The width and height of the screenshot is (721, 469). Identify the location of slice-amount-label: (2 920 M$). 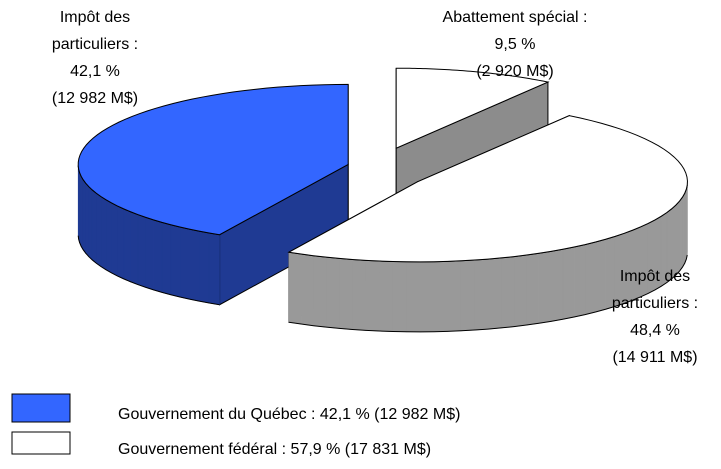
(515, 71).